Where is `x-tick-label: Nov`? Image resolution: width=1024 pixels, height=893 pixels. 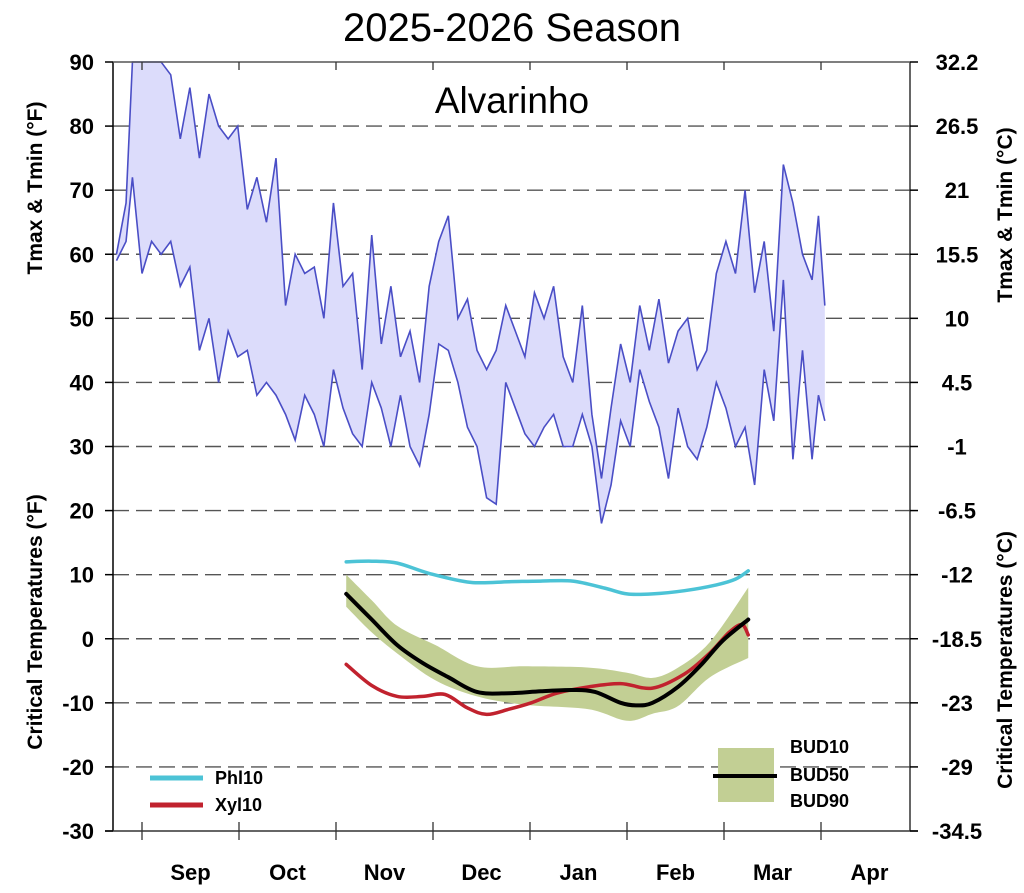 x-tick-label: Nov is located at coordinates (385, 872).